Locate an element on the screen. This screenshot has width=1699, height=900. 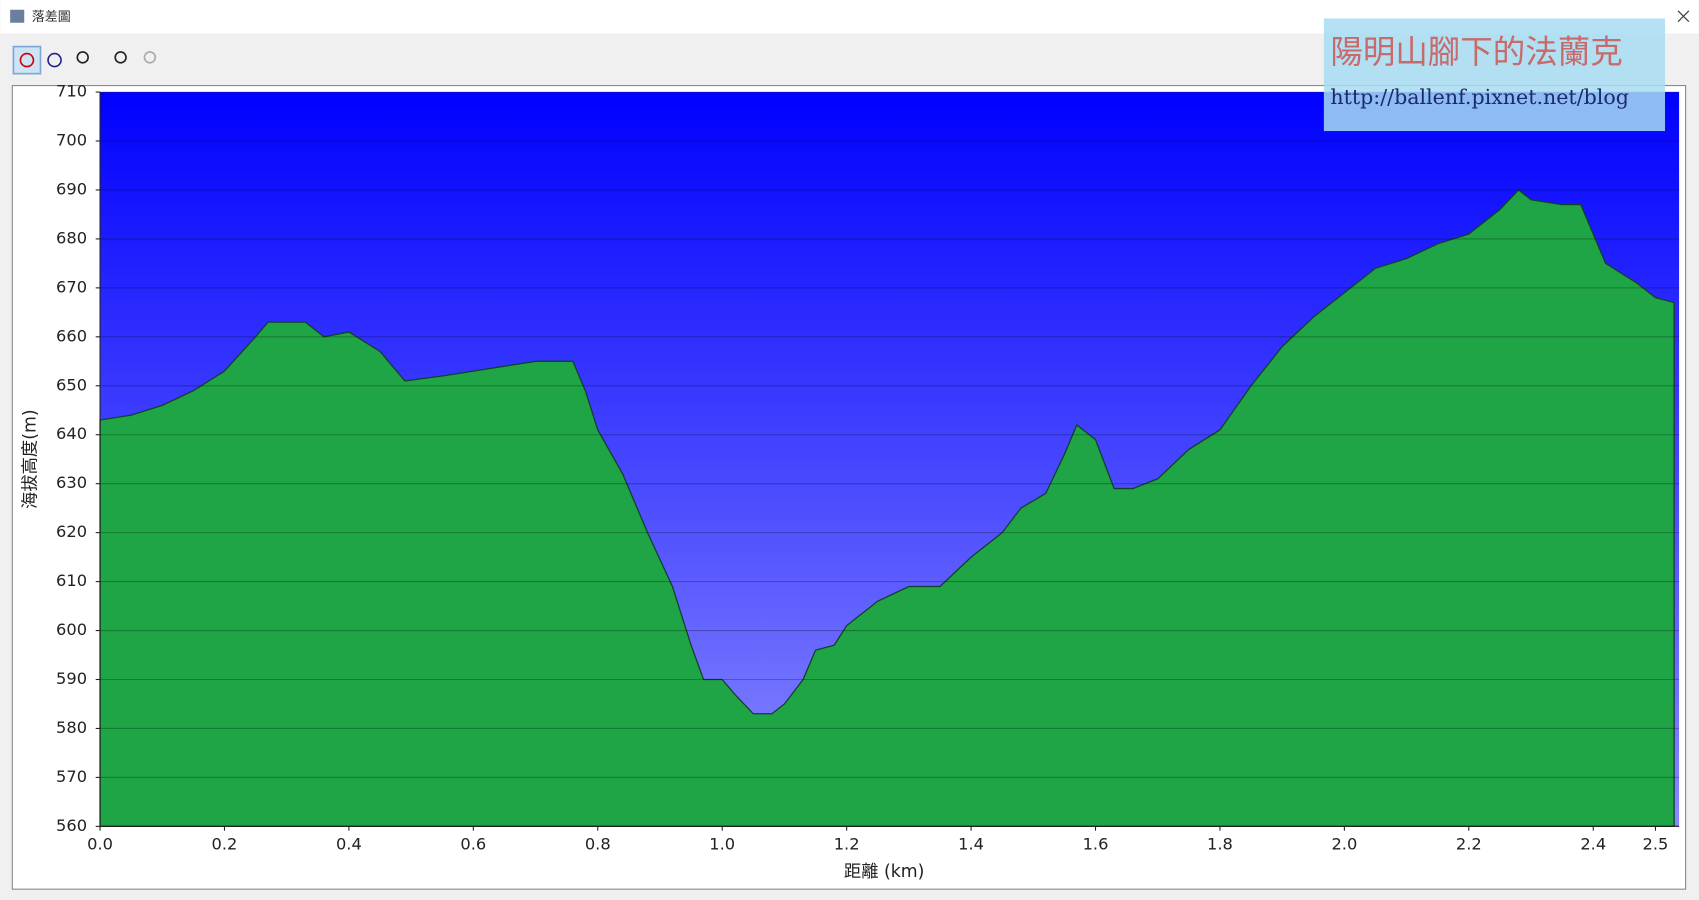
y-tick-label: 670 is located at coordinates (71, 286).